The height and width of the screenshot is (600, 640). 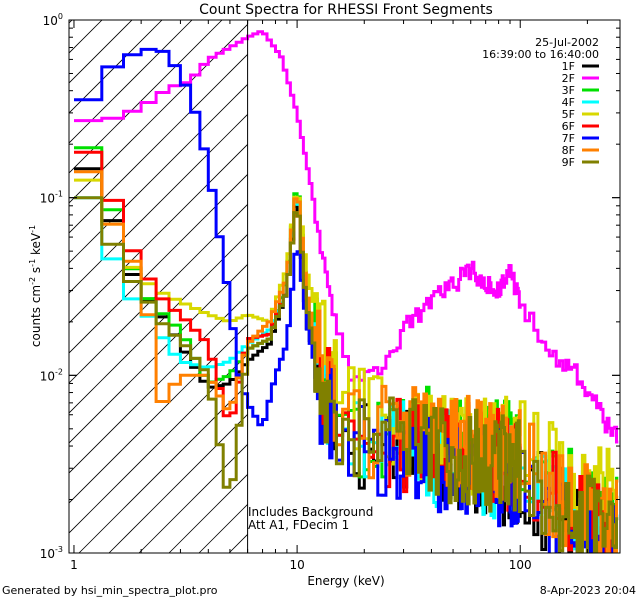 What do you see at coordinates (298, 525) in the screenshot?
I see `annotation-attenuator: Att A1, FDecim 1` at bounding box center [298, 525].